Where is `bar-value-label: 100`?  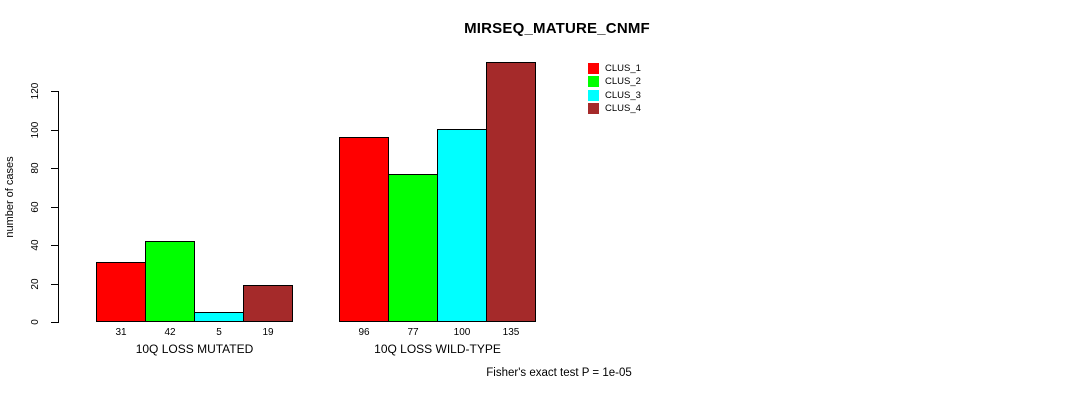
bar-value-label: 100 is located at coordinates (462, 332).